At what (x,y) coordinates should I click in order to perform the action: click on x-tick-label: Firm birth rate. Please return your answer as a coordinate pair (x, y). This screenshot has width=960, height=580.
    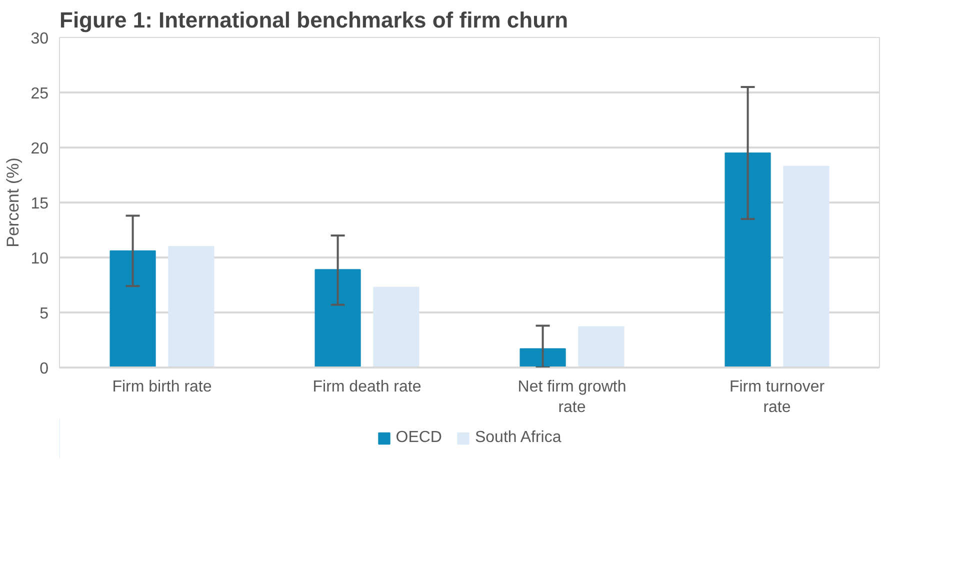
    Looking at the image, I should click on (162, 387).